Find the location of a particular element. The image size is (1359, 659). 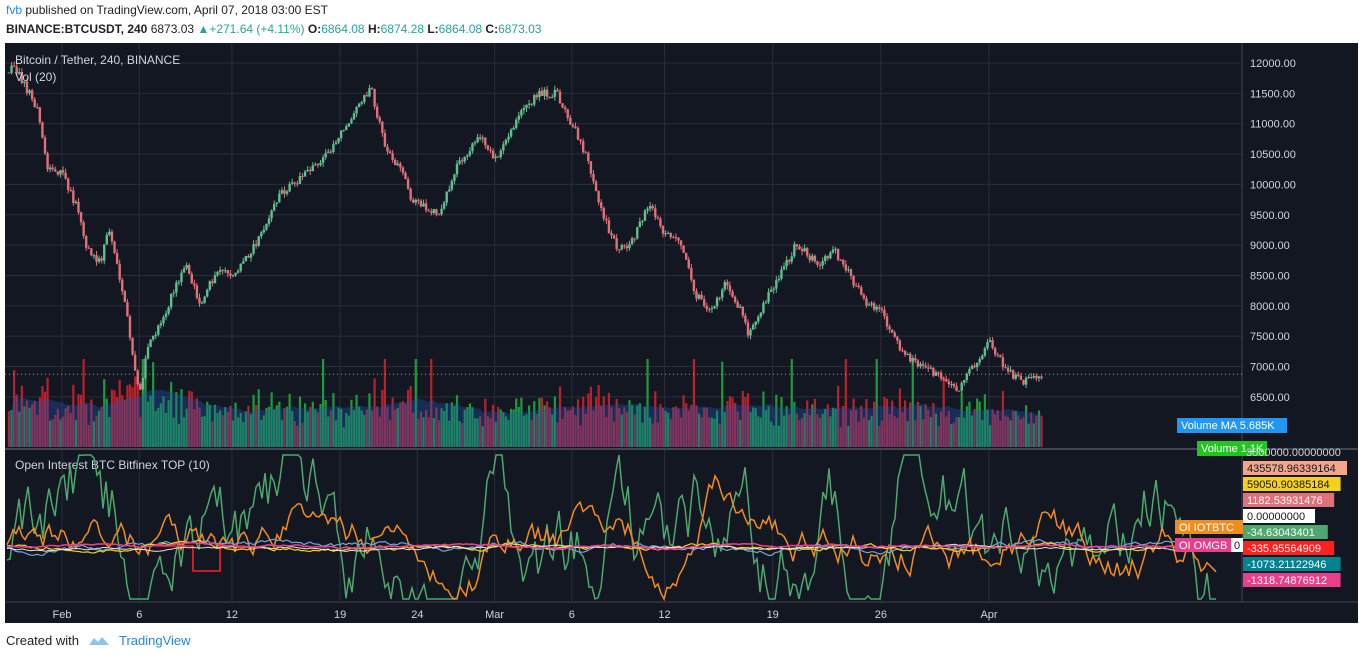

oi-axis-value: -1318.74876912 is located at coordinates (1287, 581).